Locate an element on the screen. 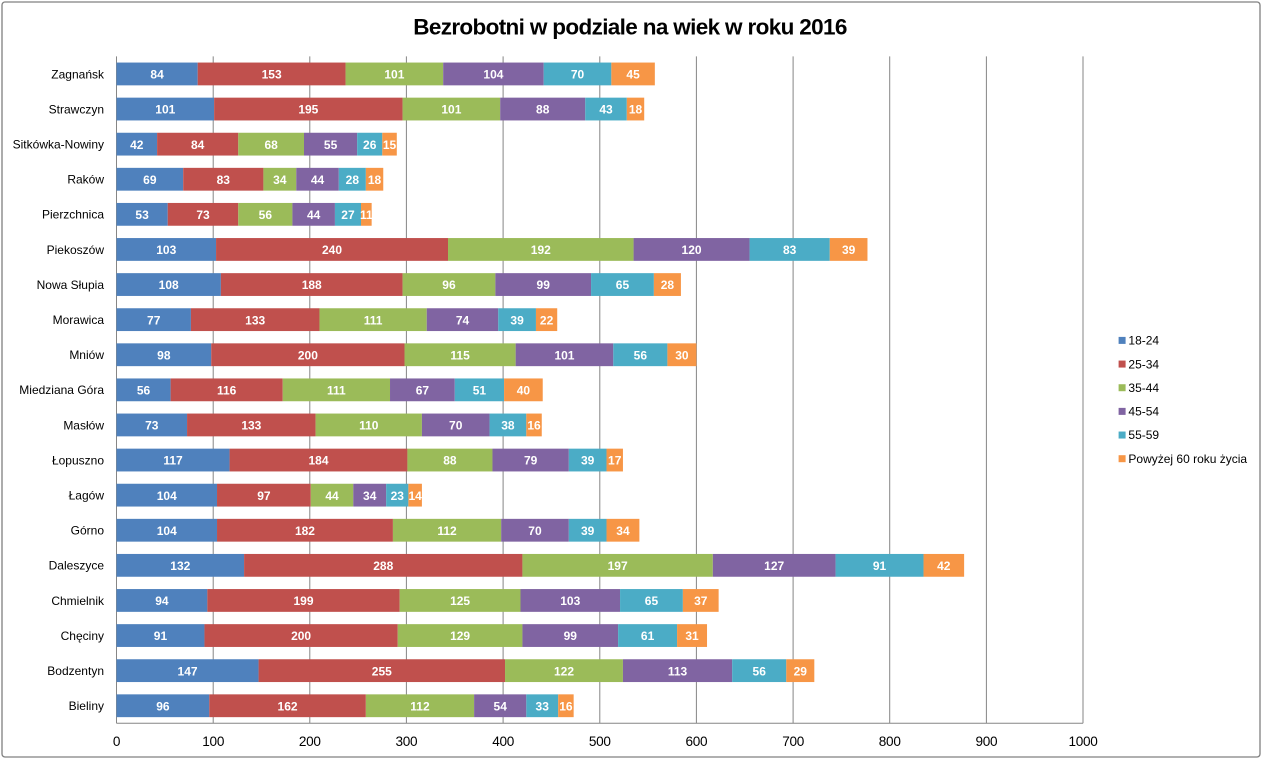  svg-text: Morawica is located at coordinates (79, 320).